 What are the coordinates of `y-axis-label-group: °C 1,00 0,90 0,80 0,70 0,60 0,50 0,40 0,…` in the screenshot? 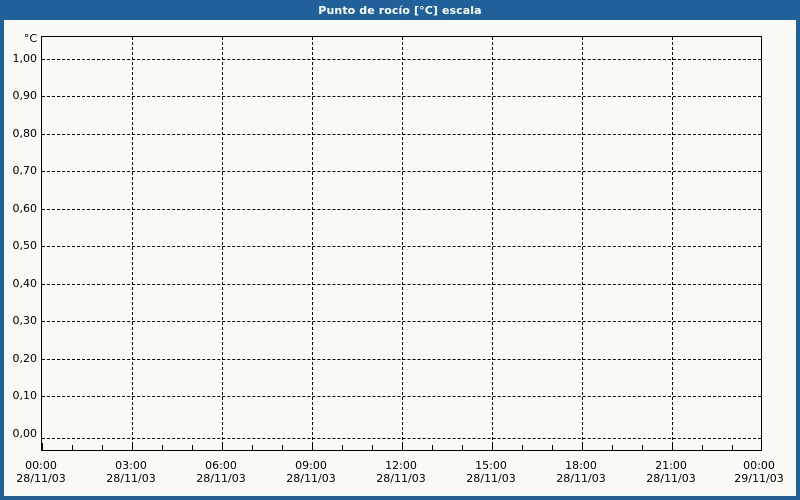 It's located at (21, 258).